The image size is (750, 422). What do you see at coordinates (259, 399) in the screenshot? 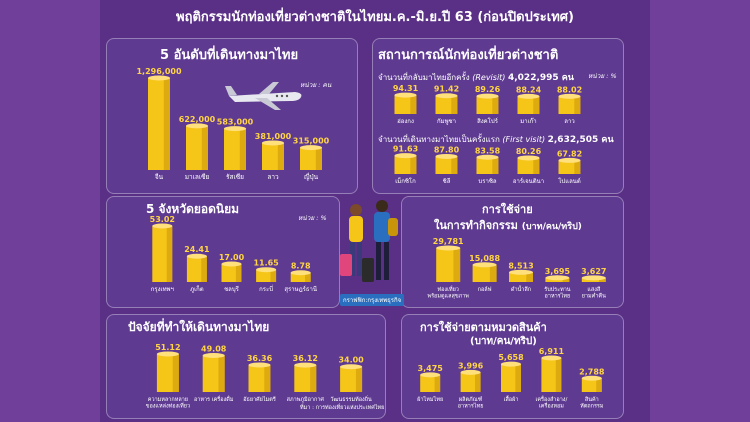
I see `travel_factors-category-label-2: อัธยาศัยไมตรี` at bounding box center [259, 399].